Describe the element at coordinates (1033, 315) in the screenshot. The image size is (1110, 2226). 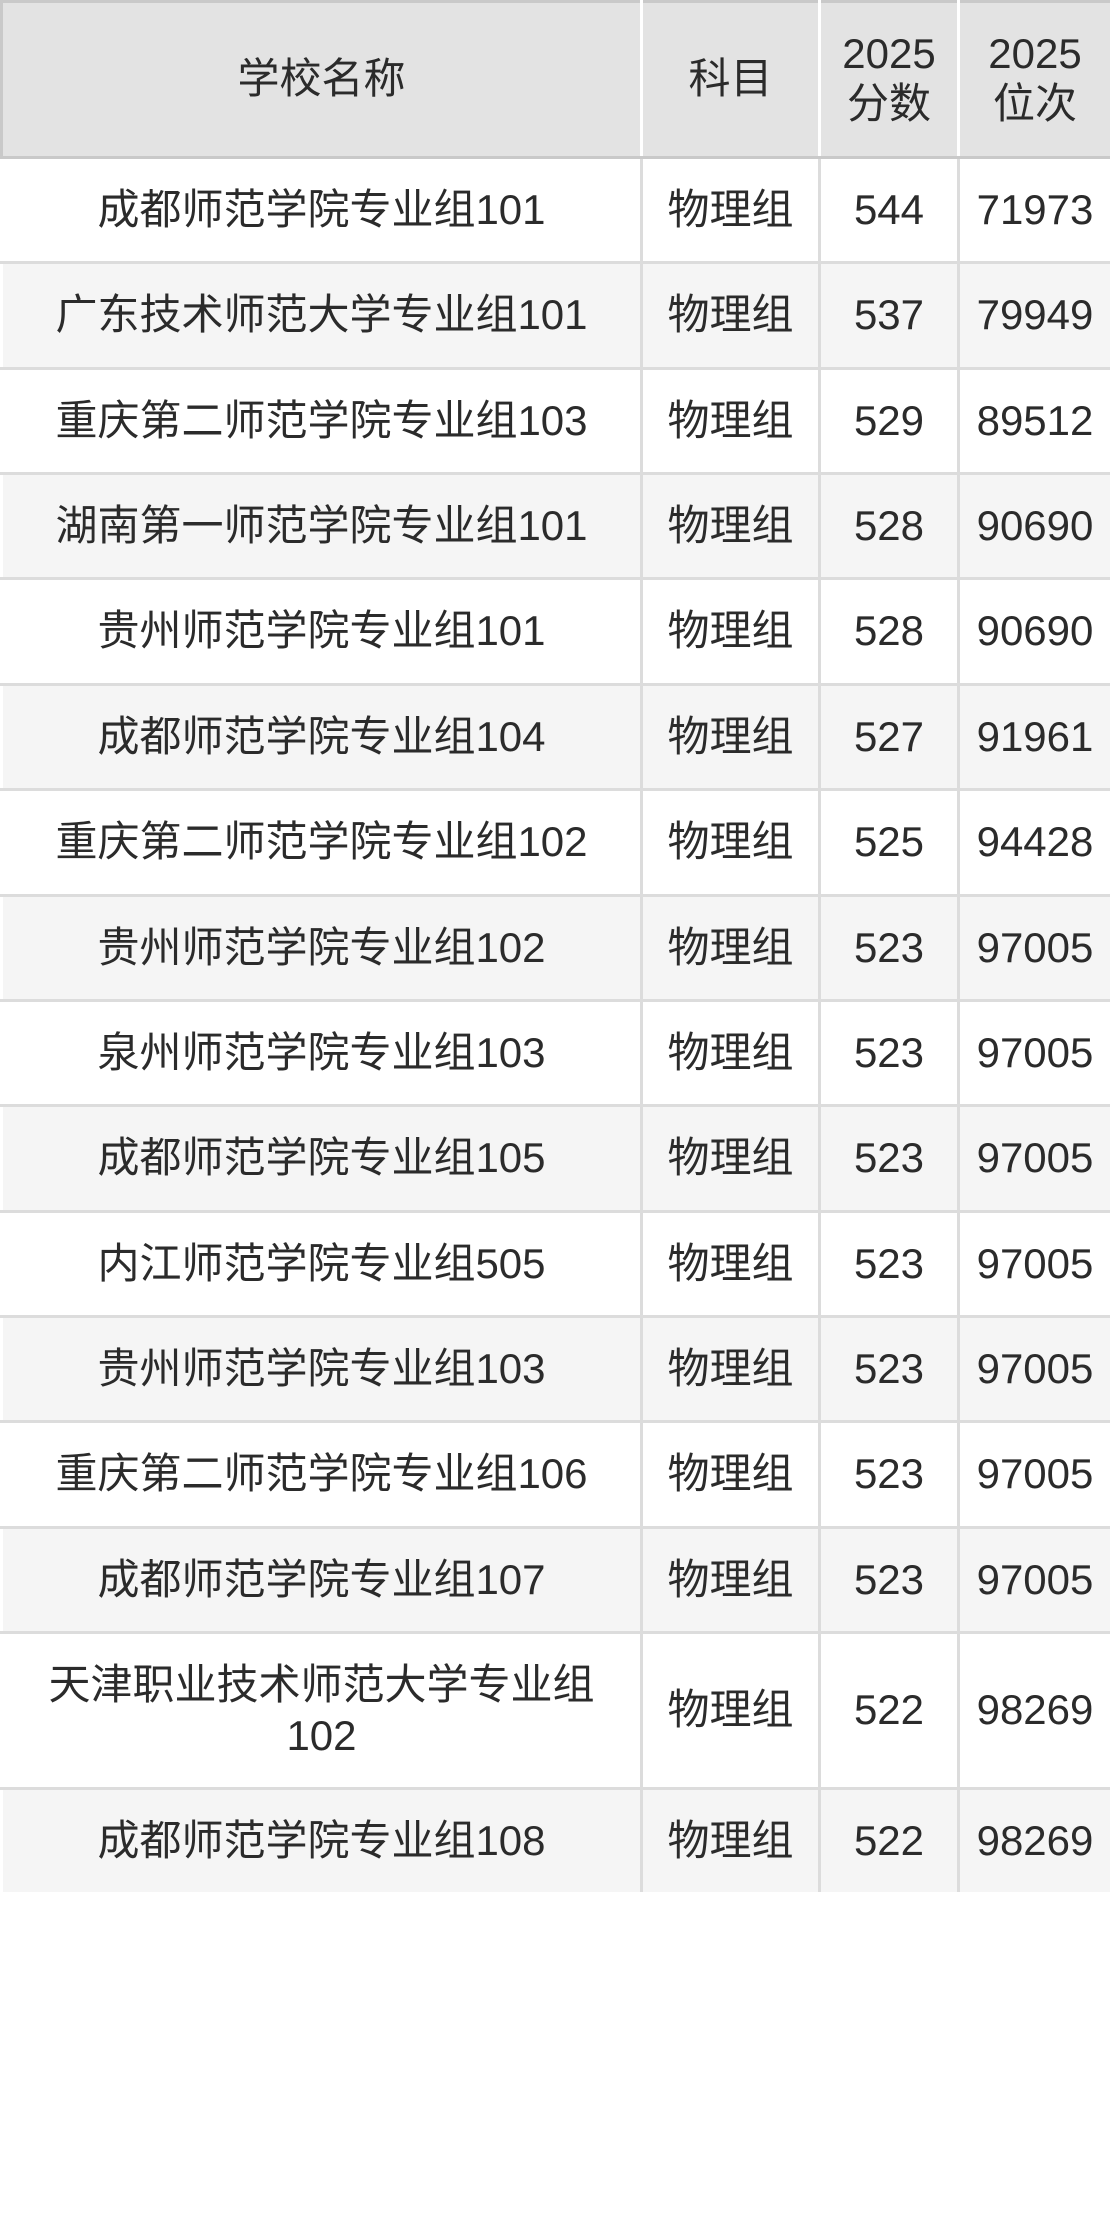
I see `cell-rank: 79949` at that location.